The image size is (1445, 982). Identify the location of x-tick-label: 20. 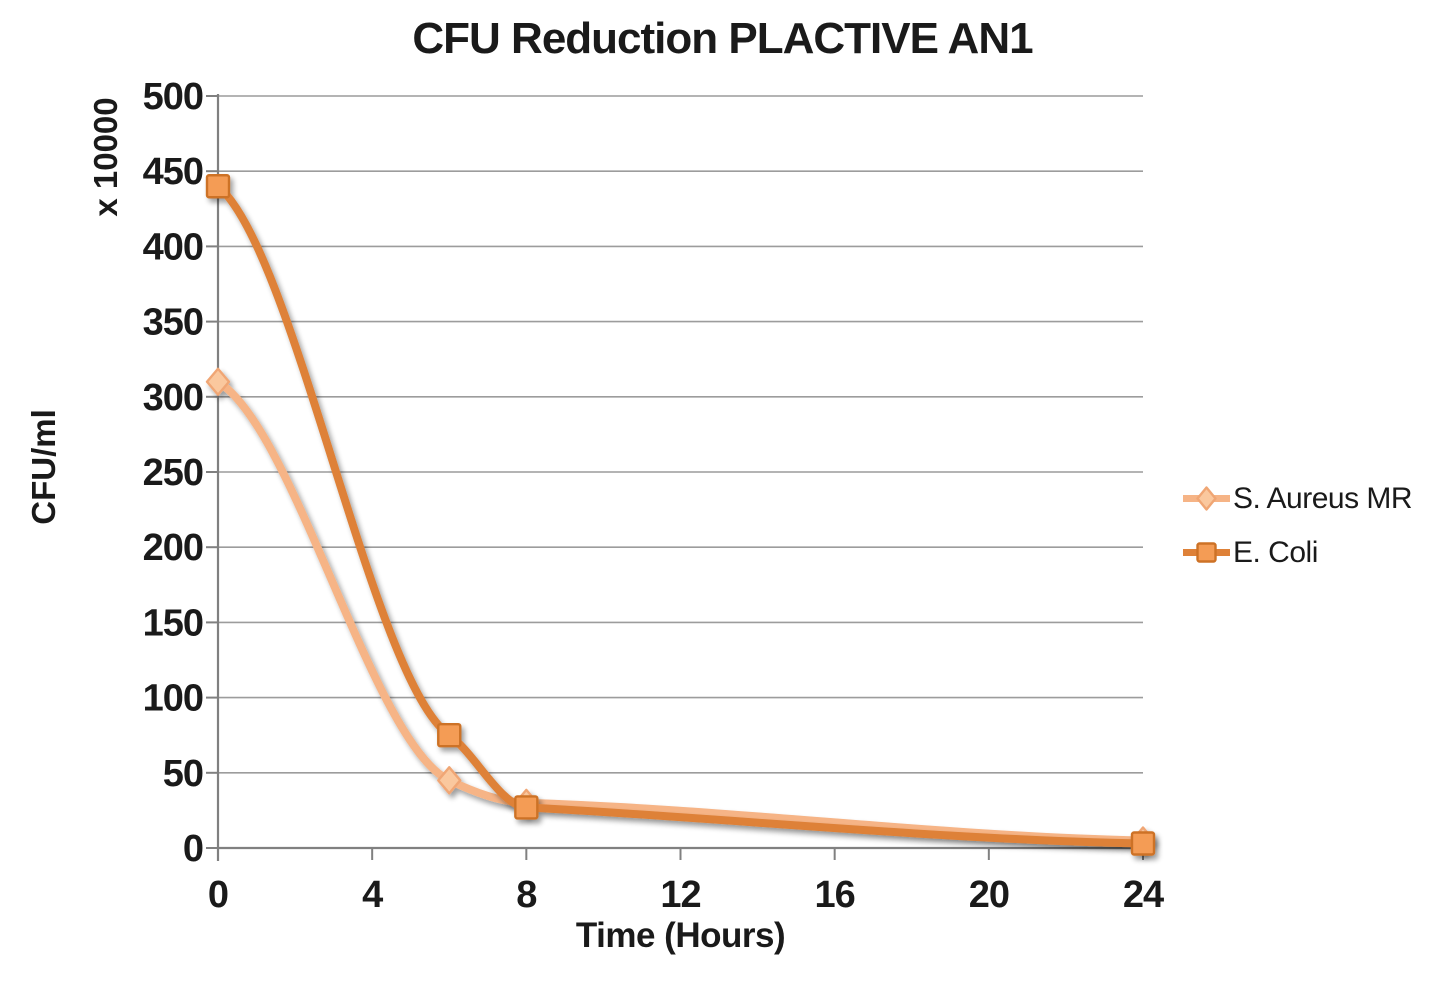
(989, 895).